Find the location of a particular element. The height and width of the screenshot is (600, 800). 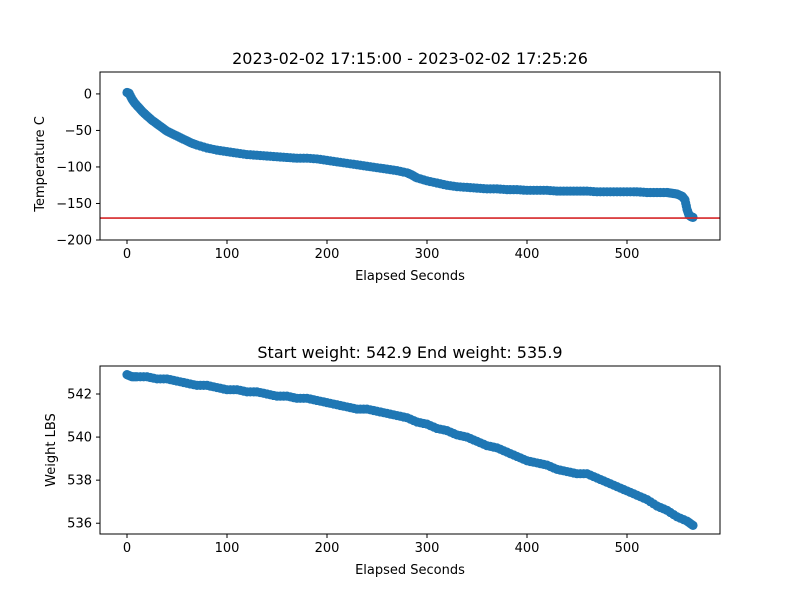

weight-x-tick-label: 500 is located at coordinates (627, 548).